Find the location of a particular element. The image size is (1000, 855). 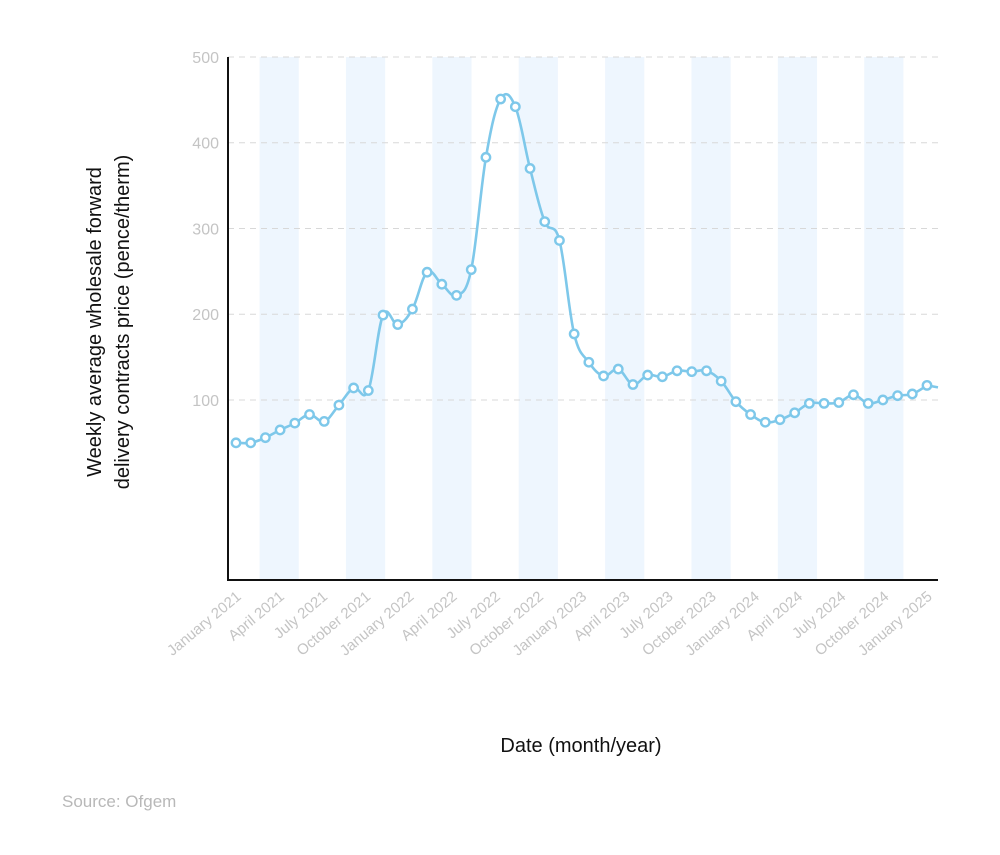

y-tick-label: 300 is located at coordinates (205, 229).